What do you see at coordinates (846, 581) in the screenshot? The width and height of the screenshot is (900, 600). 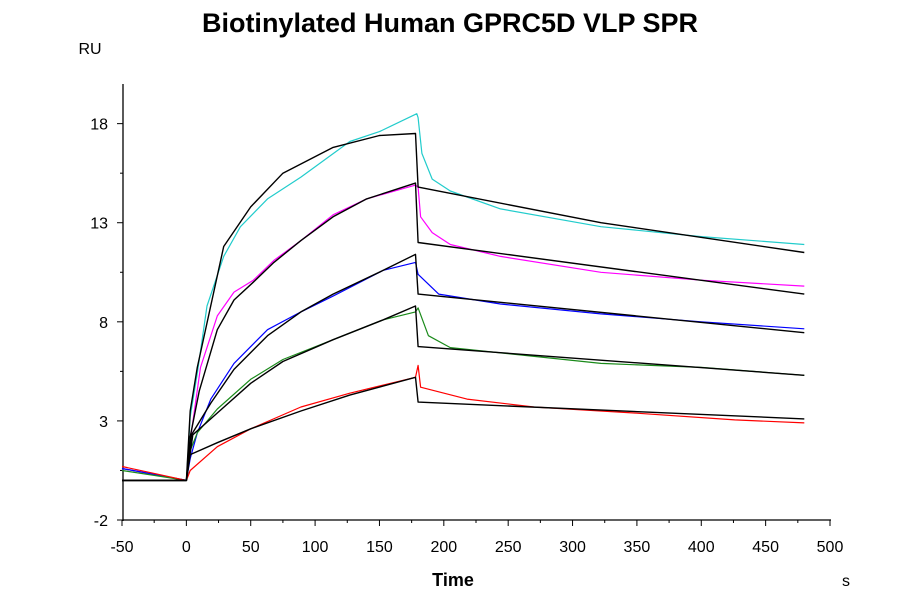 I see `x-axis-unit: s` at bounding box center [846, 581].